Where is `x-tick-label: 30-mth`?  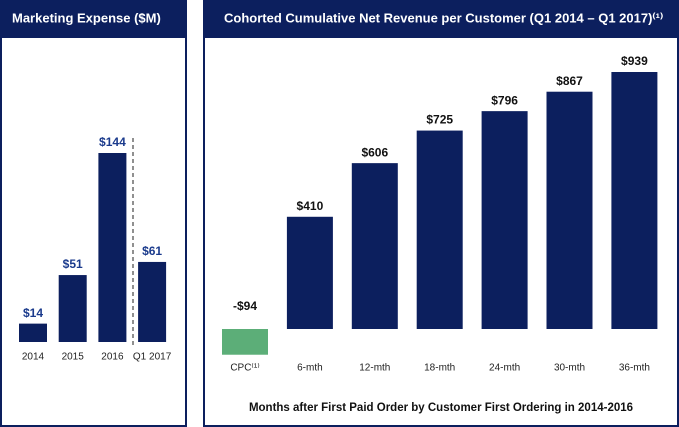 x-tick-label: 30-mth is located at coordinates (569, 368).